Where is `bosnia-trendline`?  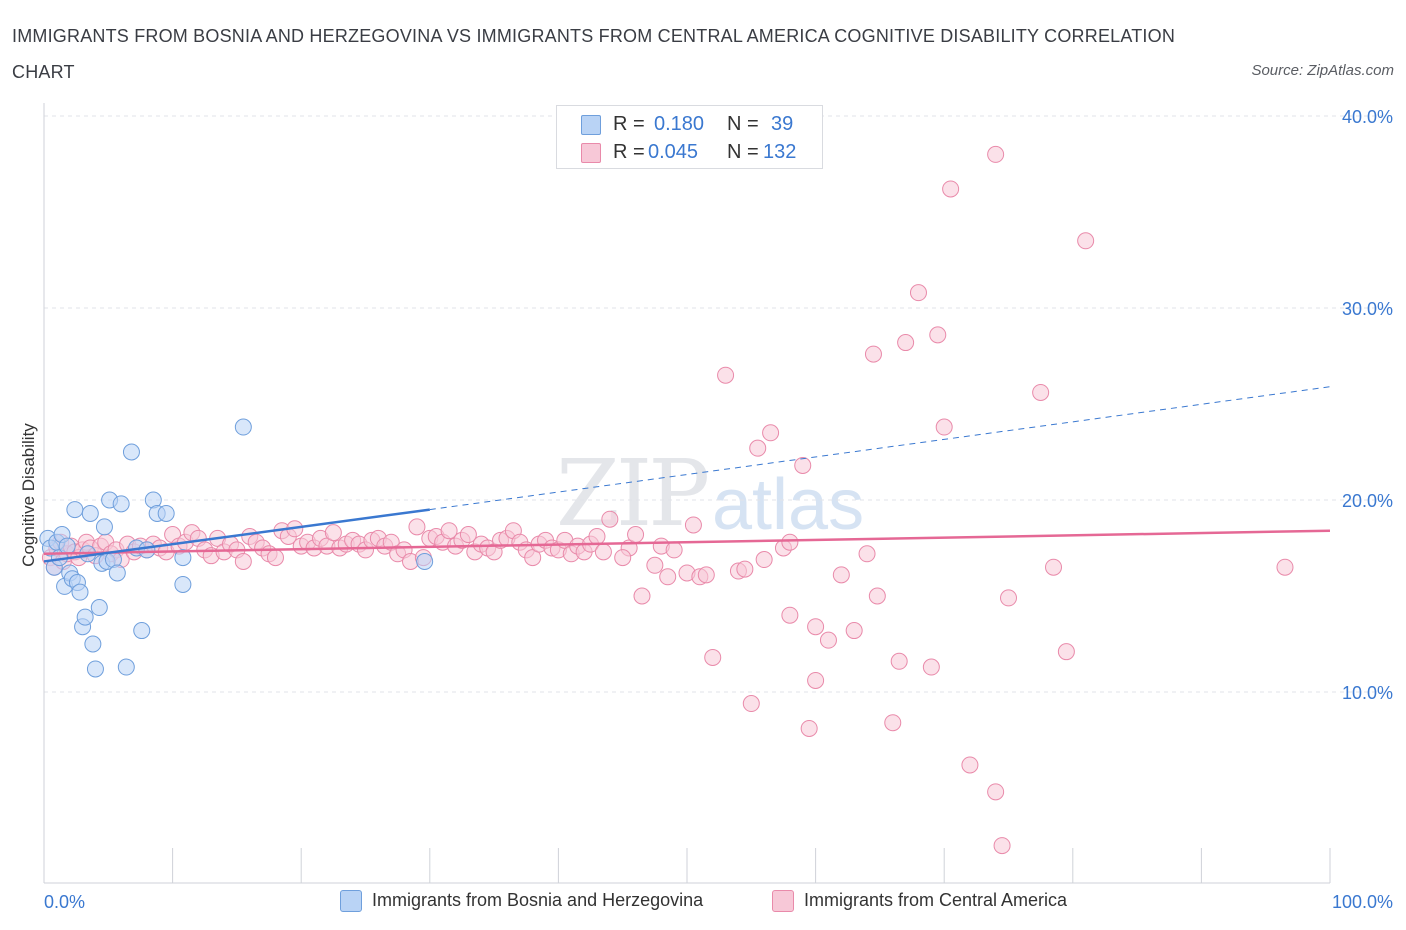 bosnia-trendline is located at coordinates (236, 535).